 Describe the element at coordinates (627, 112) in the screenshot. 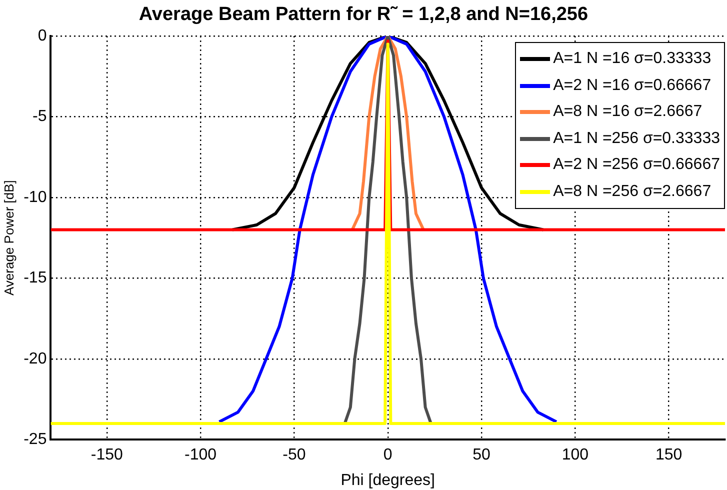

I see `legend-label: A=8 N =16 σ=2.6667` at that location.